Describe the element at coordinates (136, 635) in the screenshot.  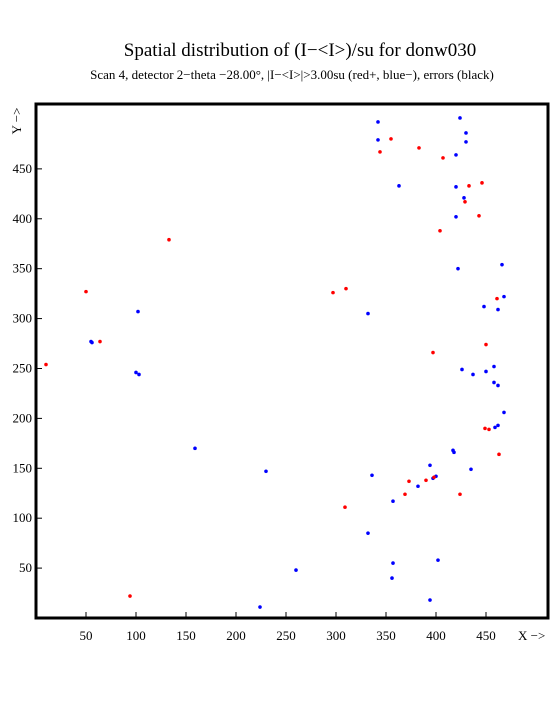
I see `x-tick-label: 100` at that location.